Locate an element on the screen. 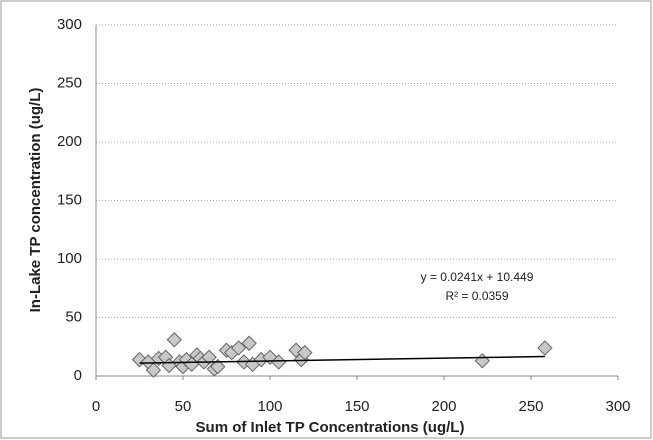  y-tick-label: 250 is located at coordinates (69, 82).